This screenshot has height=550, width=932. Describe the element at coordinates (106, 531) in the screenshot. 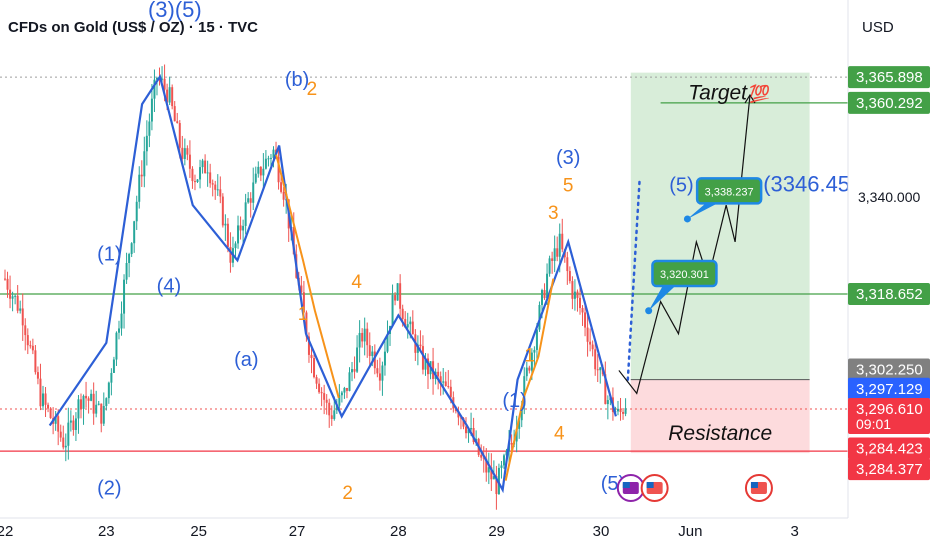

I see `x-tick-label: 23` at that location.